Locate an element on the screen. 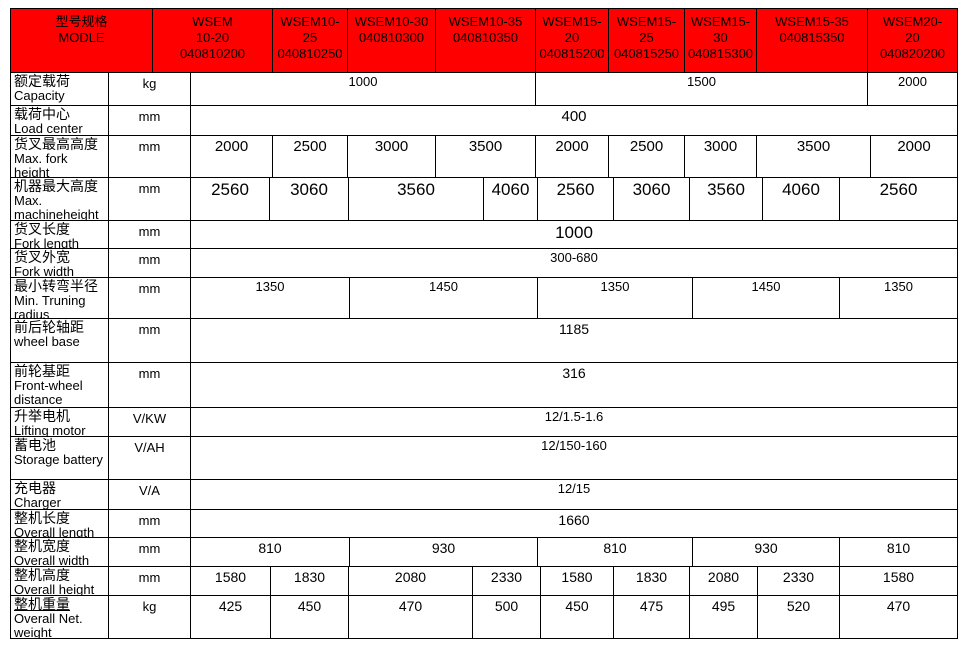 This screenshot has height=652, width=967. value-cell-overall_width-1: 810 is located at coordinates (270, 552).